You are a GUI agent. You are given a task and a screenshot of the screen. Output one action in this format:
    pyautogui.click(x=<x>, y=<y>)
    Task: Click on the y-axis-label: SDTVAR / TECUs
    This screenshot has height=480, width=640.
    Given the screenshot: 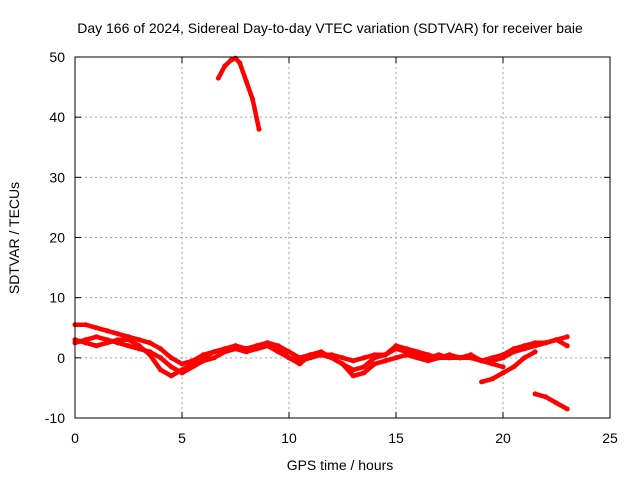 What is the action you would take?
    pyautogui.click(x=14, y=238)
    